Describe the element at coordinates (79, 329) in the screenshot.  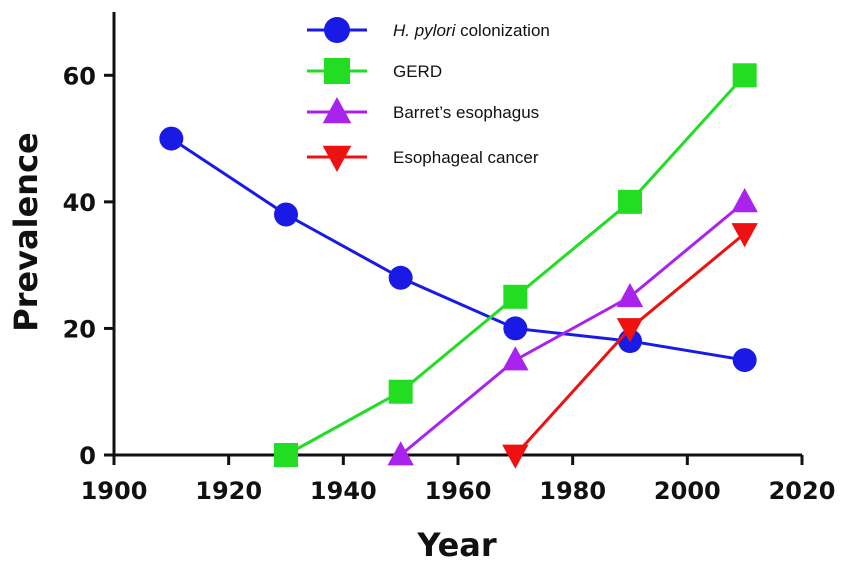
I see `y-tick-label: 20` at that location.